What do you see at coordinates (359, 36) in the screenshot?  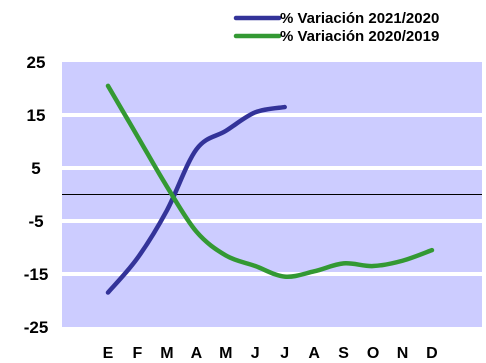 I see `legend-label: % Variación 2020/2019` at bounding box center [359, 36].